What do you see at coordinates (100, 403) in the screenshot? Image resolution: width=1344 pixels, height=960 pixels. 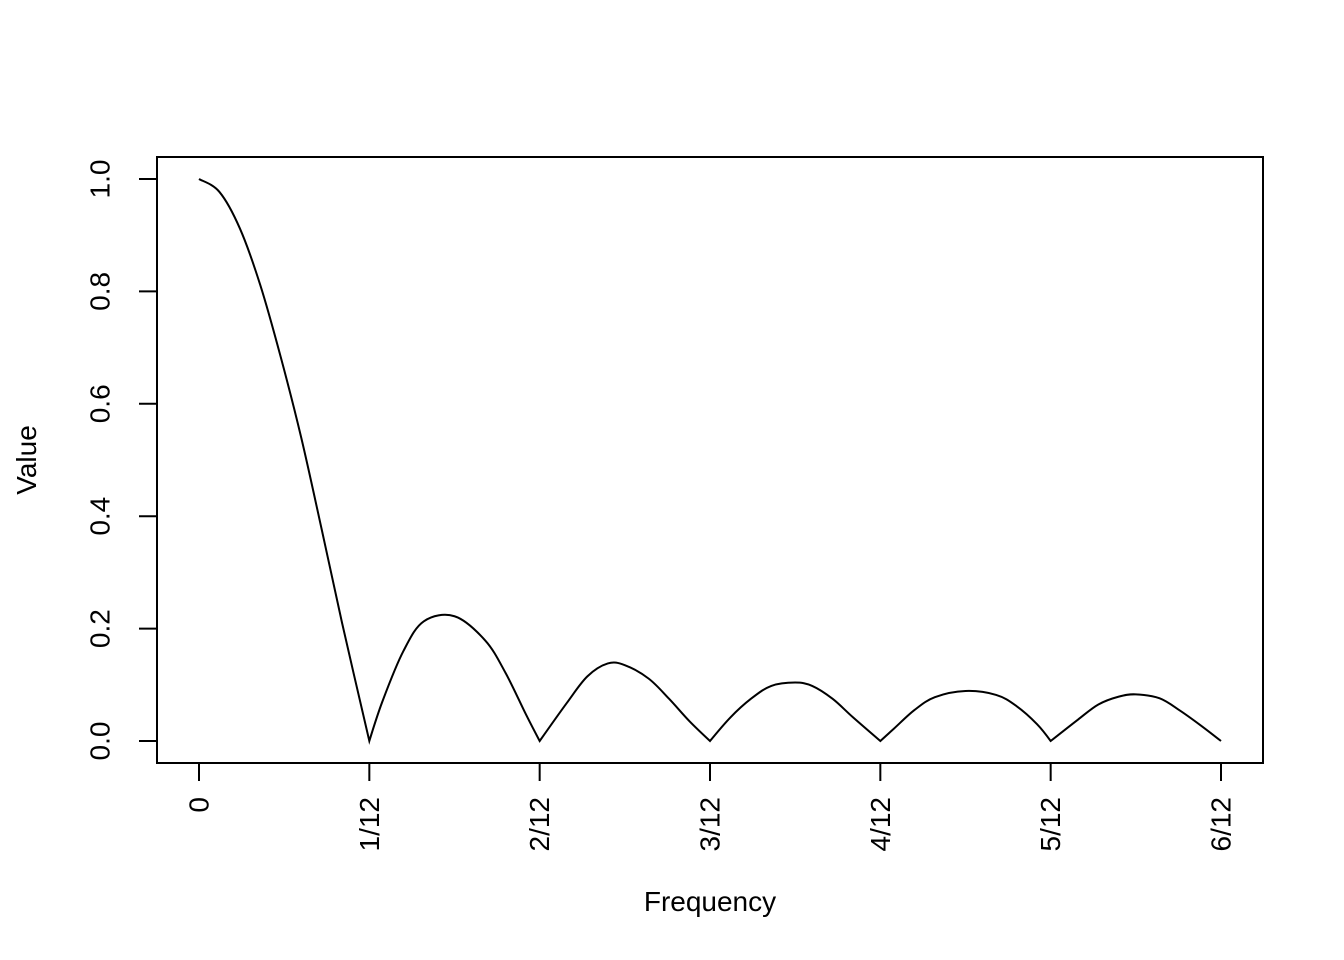 I see `y-tick-label: 0.6` at bounding box center [100, 403].